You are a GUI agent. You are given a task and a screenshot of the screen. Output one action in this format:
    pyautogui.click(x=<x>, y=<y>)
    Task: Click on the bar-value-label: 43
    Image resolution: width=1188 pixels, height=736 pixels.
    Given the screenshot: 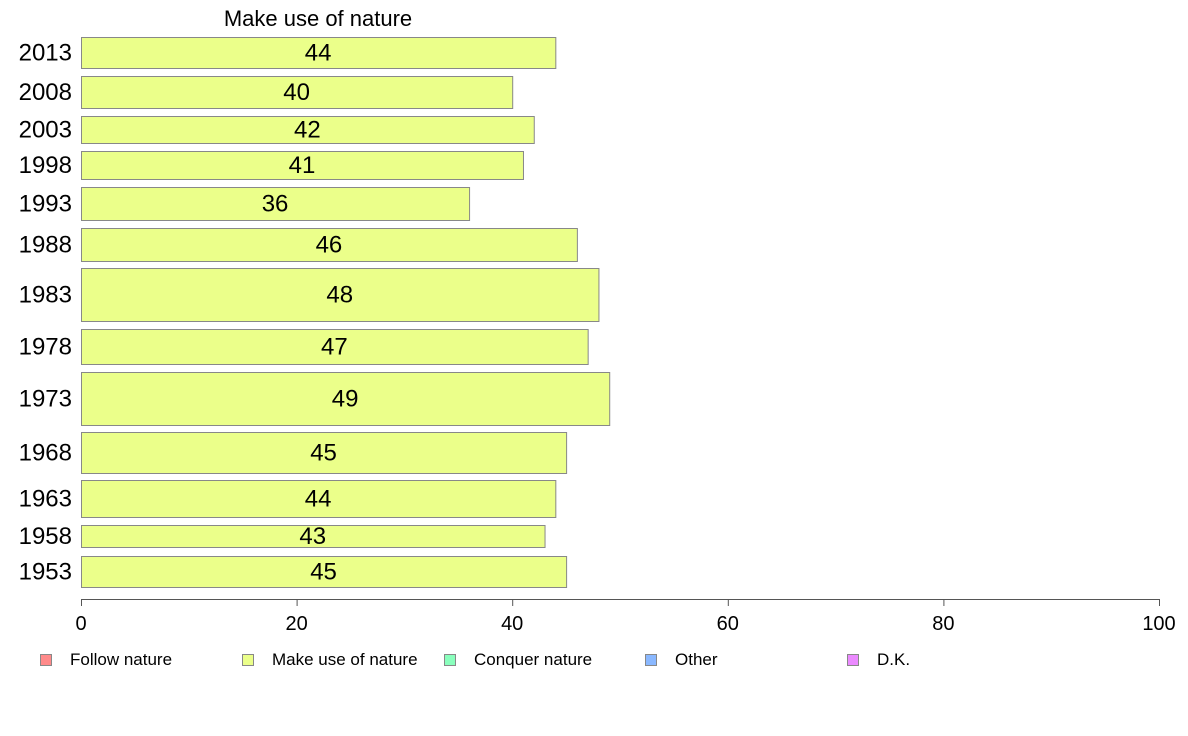 What is the action you would take?
    pyautogui.click(x=312, y=536)
    